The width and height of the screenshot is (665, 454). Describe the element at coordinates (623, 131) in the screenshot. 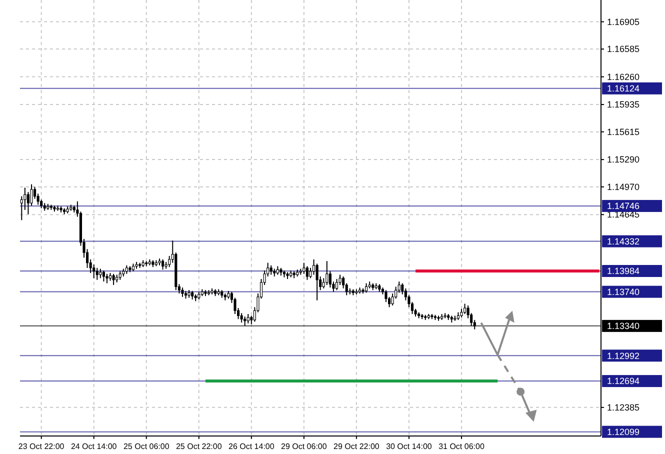

I see `y-tick-label: 1.15615` at that location.